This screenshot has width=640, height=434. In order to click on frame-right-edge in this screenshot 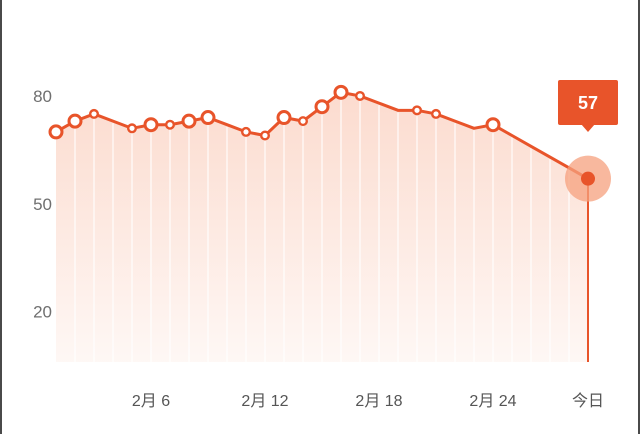, I will do `click(639, 217)`.